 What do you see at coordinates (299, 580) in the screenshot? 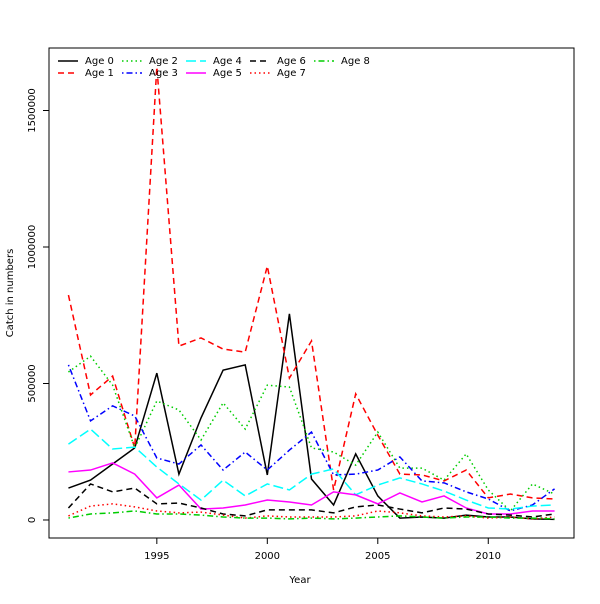
I see `x-axis-title: Year` at bounding box center [299, 580].